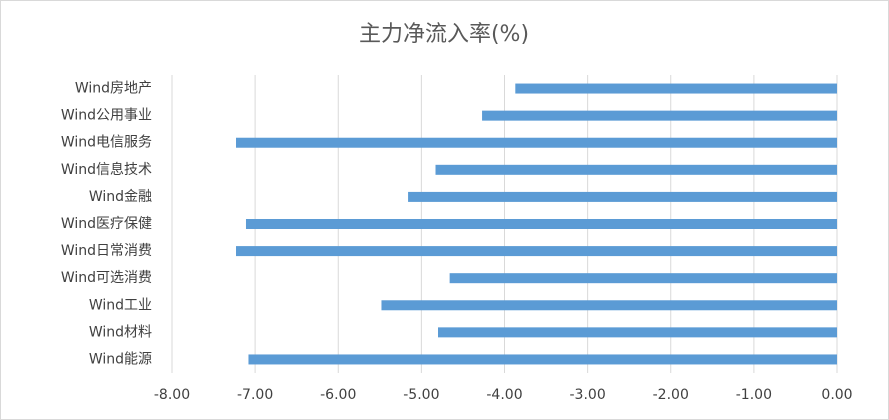 This screenshot has width=889, height=420. What do you see at coordinates (338, 395) in the screenshot?
I see `x-tick-label: -6.00` at bounding box center [338, 395].